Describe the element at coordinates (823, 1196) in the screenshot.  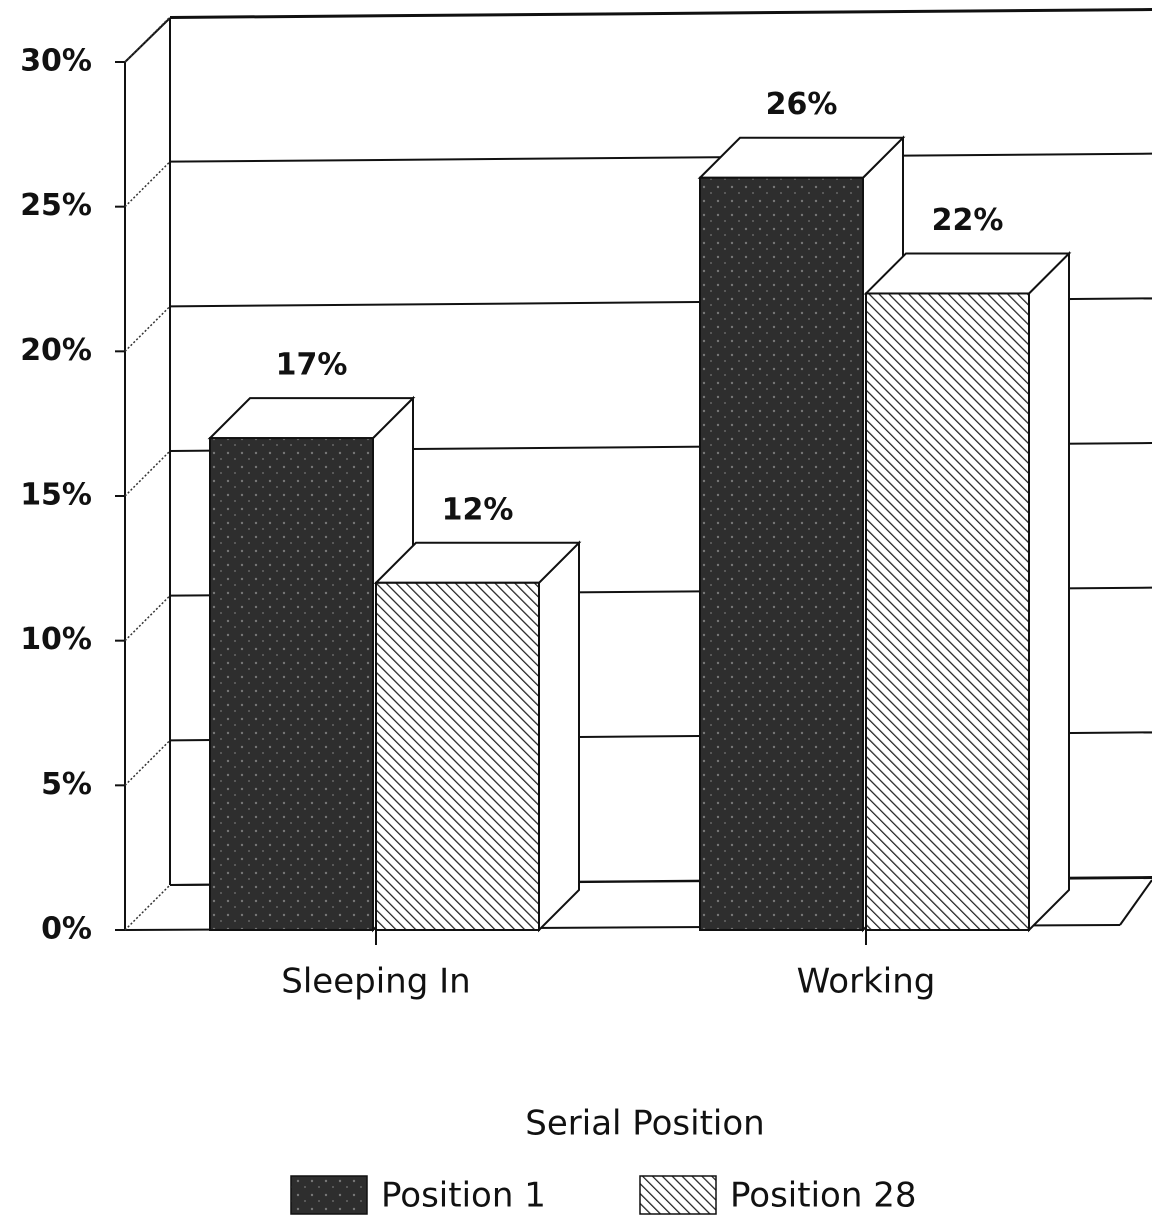
I see `legend-label: Position 28` at that location.